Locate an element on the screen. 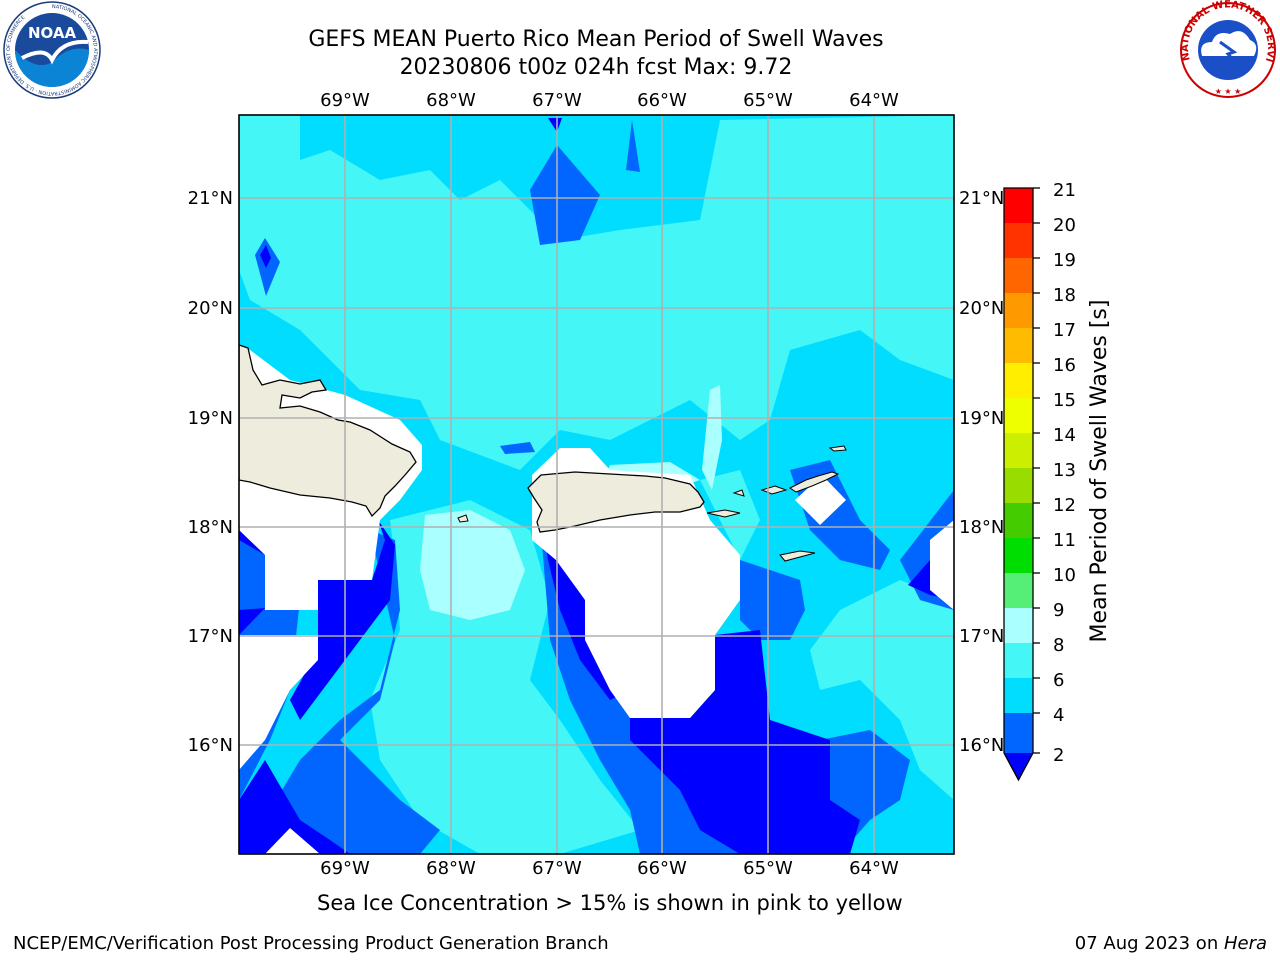 This screenshot has width=1280, height=960. anegada-island is located at coordinates (837, 448).